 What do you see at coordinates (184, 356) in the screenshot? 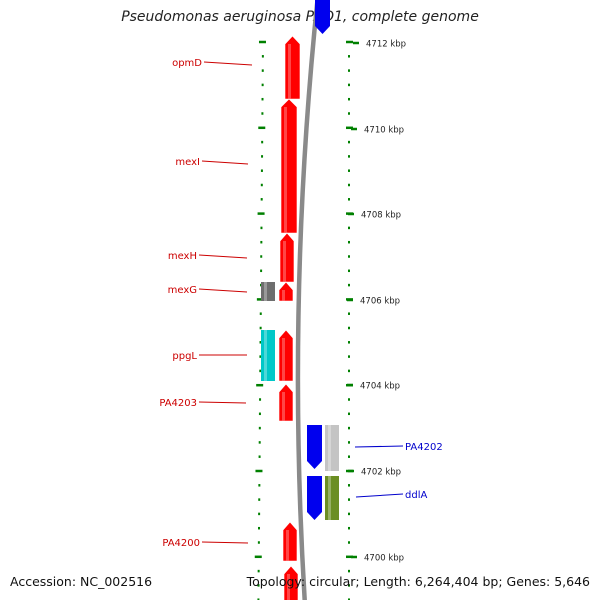
I see `gene-label: ppgL` at bounding box center [184, 356].